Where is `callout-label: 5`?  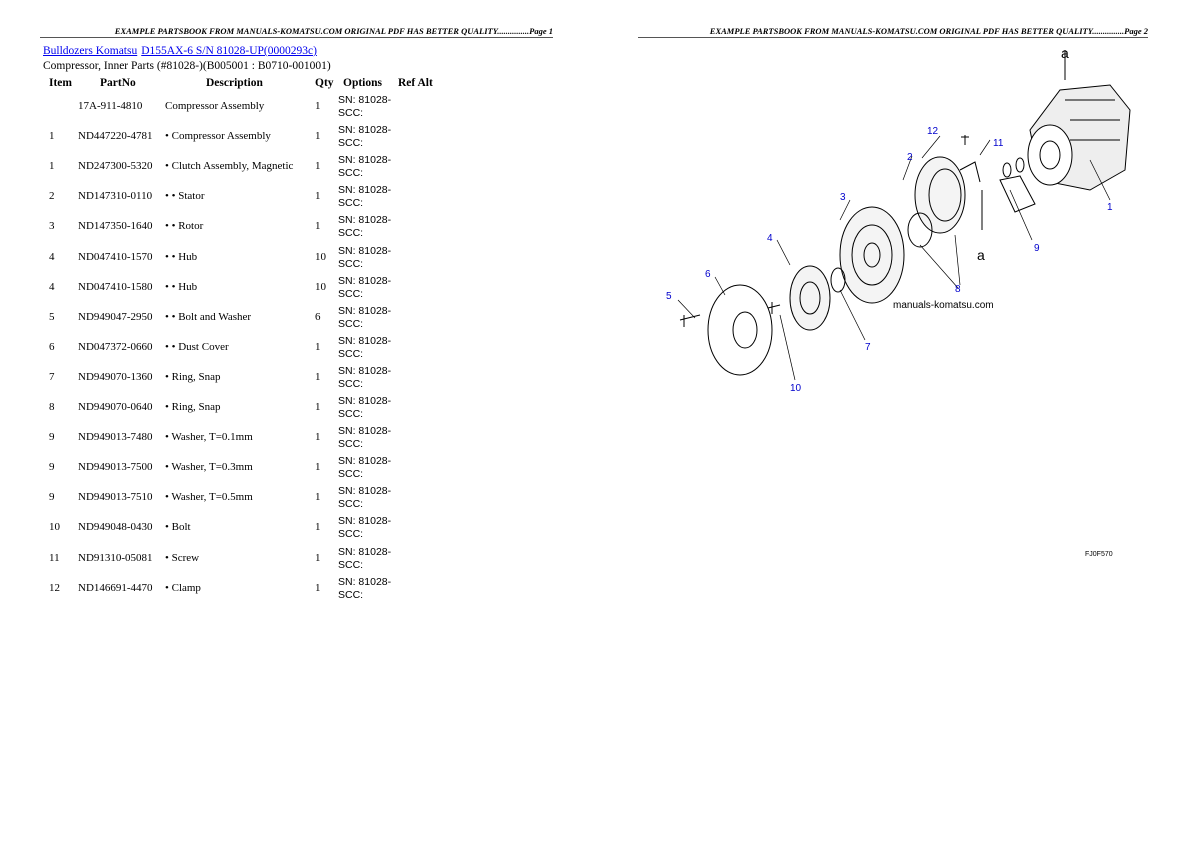 callout-label: 5 is located at coordinates (669, 296).